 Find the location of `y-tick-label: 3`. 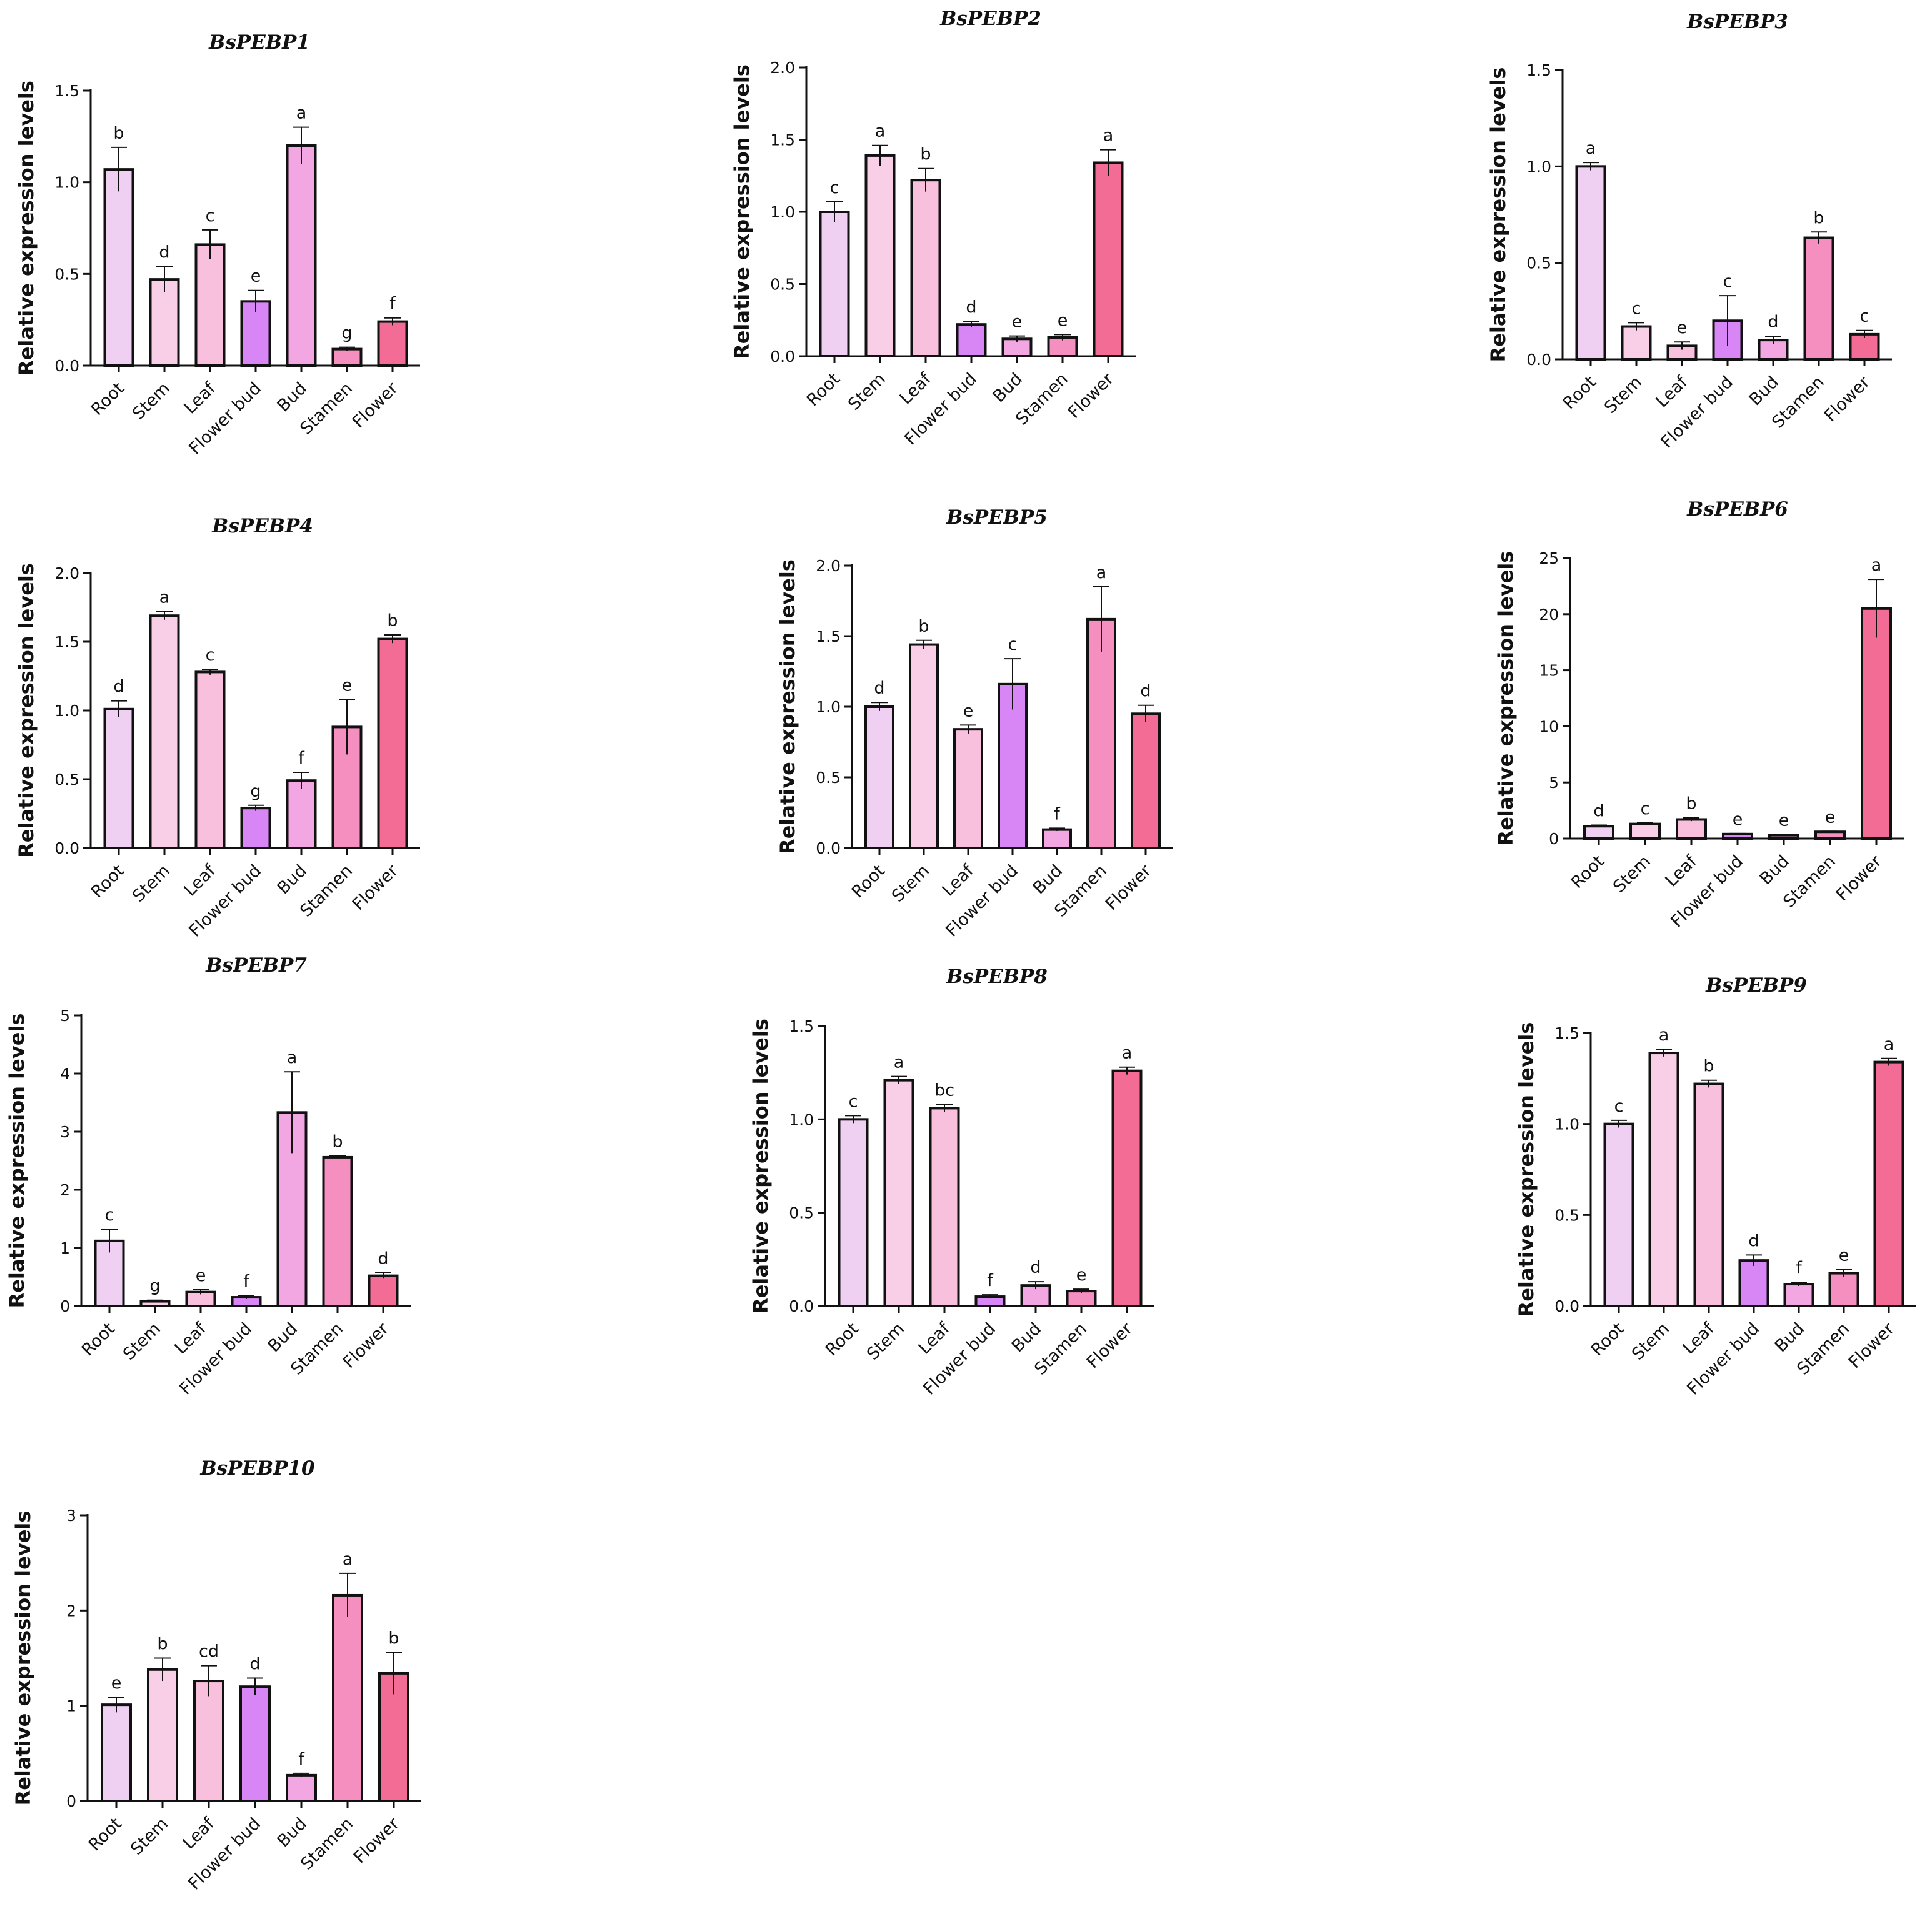

y-tick-label: 3 is located at coordinates (65, 1132).